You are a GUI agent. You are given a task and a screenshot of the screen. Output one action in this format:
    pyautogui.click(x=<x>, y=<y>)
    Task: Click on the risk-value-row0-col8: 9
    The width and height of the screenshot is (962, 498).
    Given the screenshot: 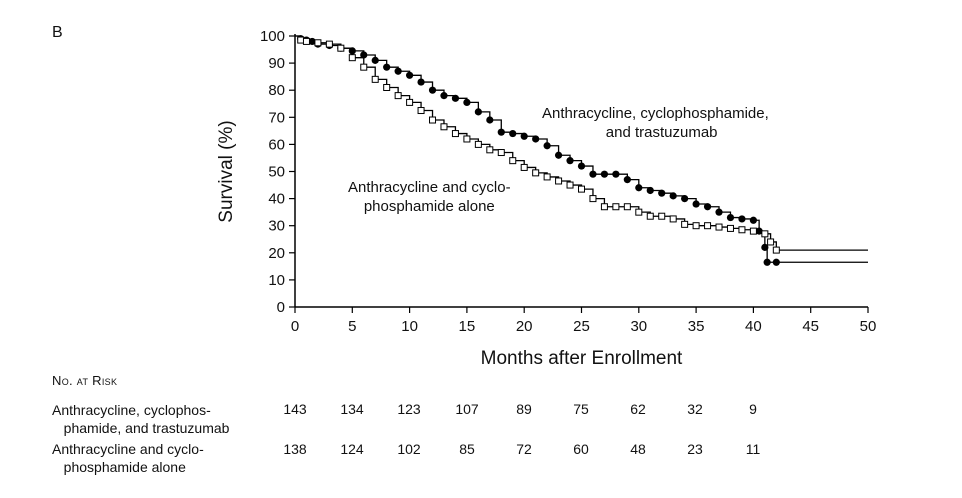 What is the action you would take?
    pyautogui.click(x=753, y=409)
    